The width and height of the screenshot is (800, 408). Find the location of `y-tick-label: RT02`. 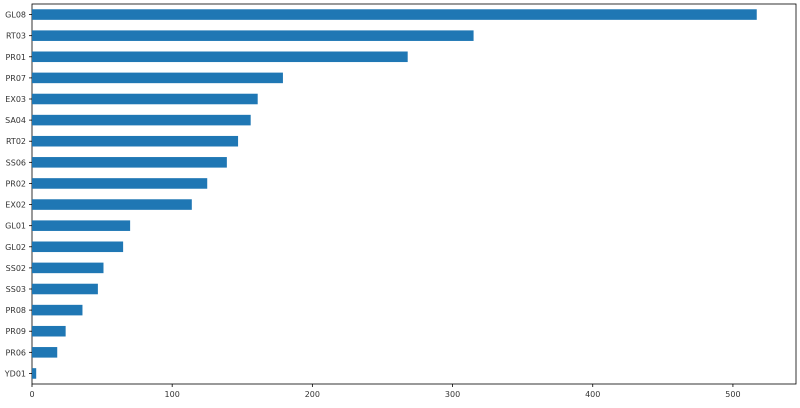

y-tick-label: RT02 is located at coordinates (16, 141).